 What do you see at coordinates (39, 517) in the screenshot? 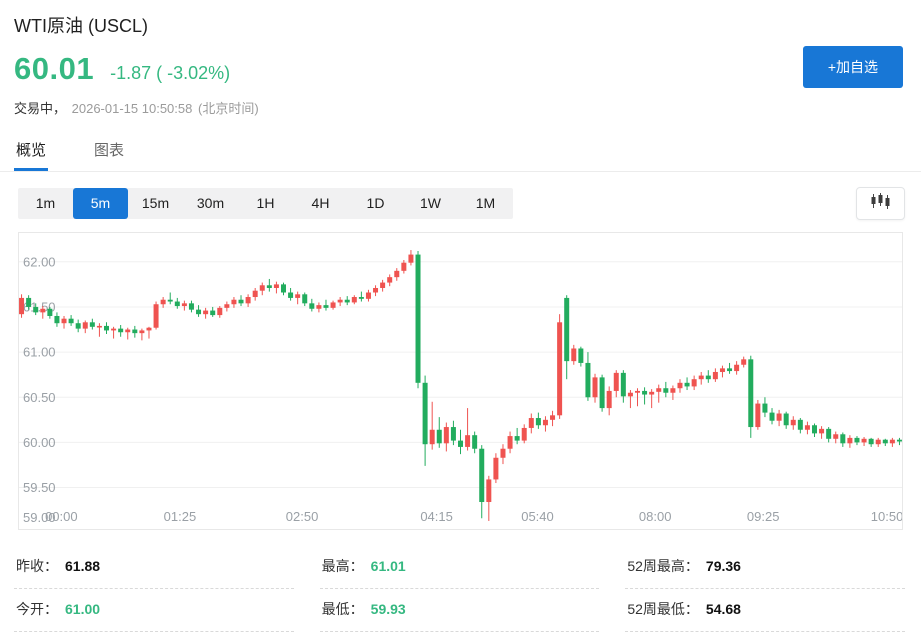
I see `svg-text: 59.00` at bounding box center [39, 517].